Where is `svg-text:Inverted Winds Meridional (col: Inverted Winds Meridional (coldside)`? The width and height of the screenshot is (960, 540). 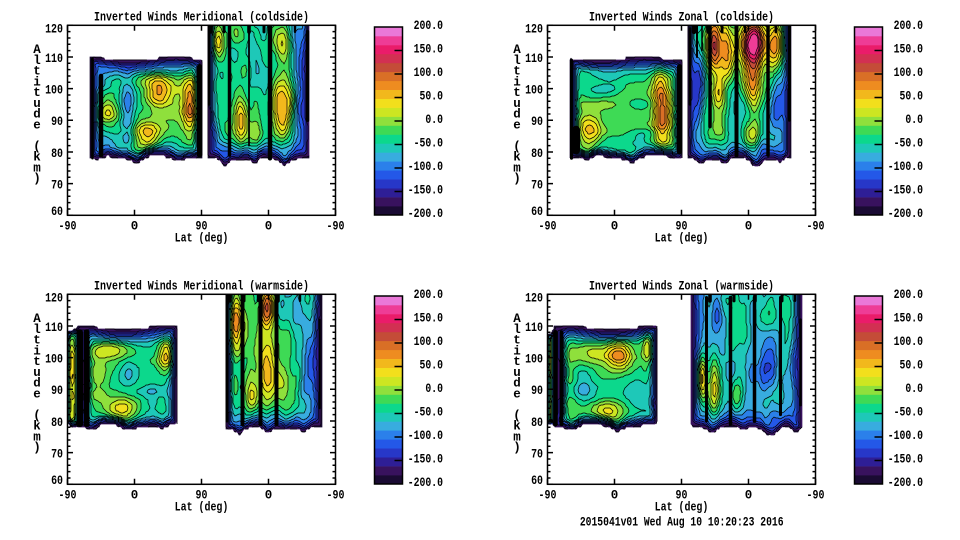
svg-text:Inverted Winds Meridional (col: Inverted Winds Meridional (coldside) is located at coordinates (201, 18).